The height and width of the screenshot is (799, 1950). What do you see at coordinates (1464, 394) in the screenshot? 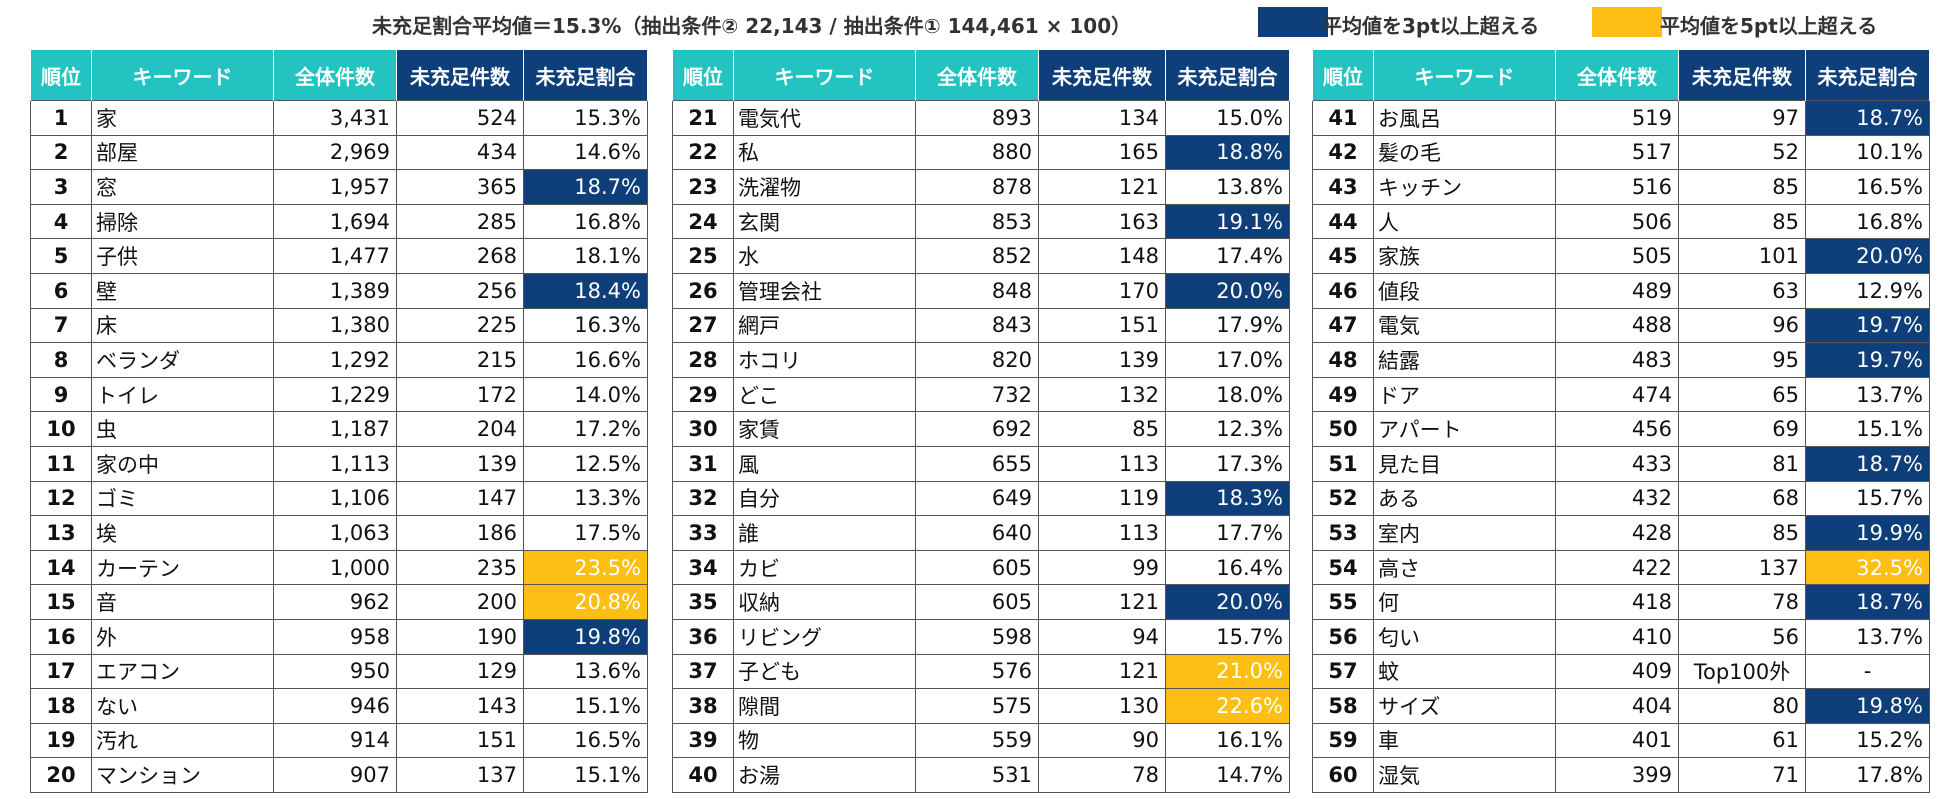
I see `keyword-cell: ドア` at bounding box center [1464, 394].